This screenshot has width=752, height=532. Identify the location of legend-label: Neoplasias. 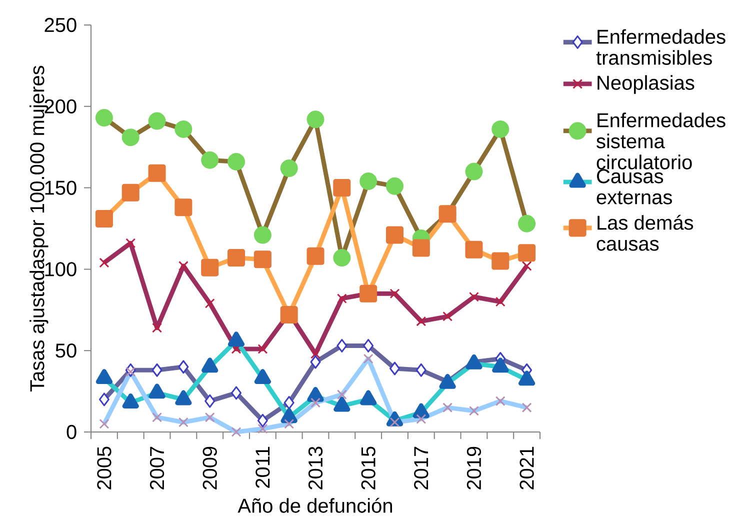
(646, 84).